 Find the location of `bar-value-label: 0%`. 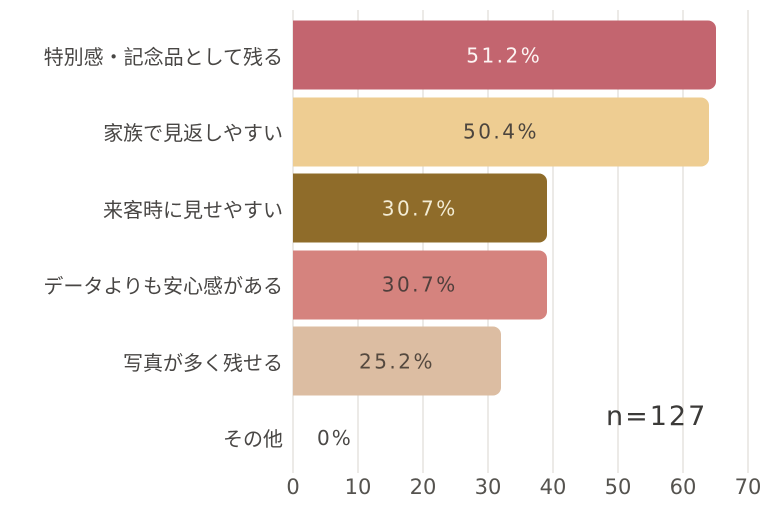

bar-value-label: 0% is located at coordinates (335, 437).